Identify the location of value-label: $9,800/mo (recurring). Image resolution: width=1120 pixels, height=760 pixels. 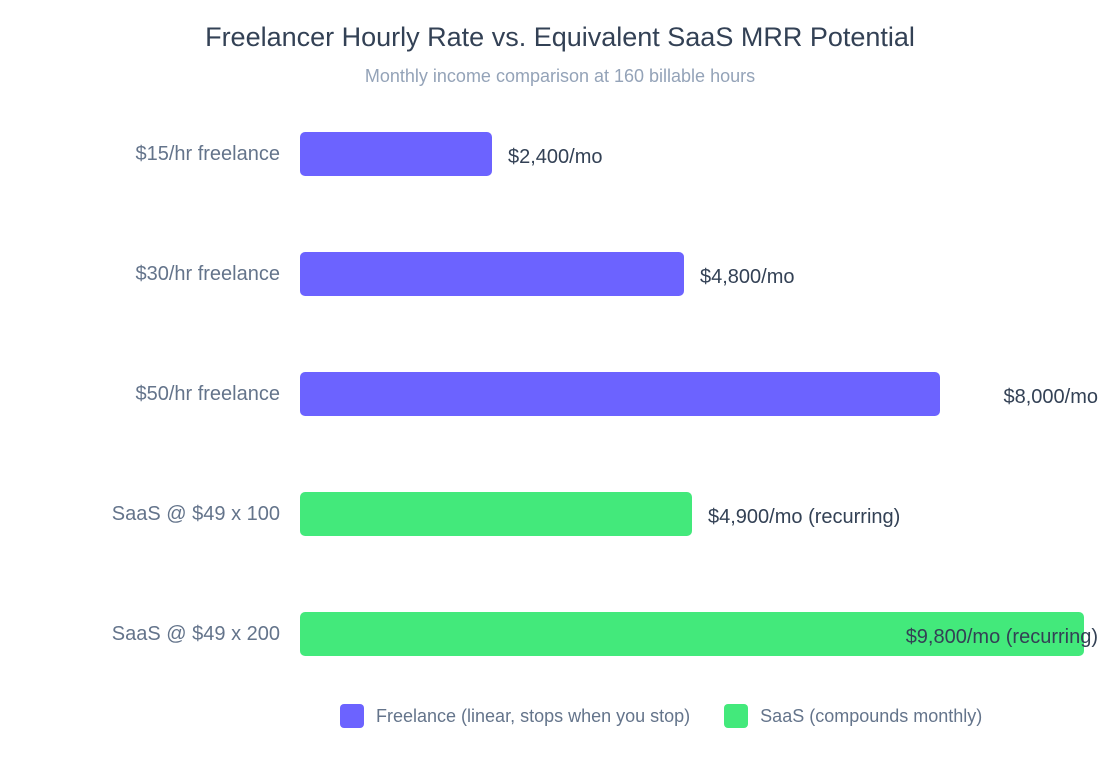
(1002, 637).